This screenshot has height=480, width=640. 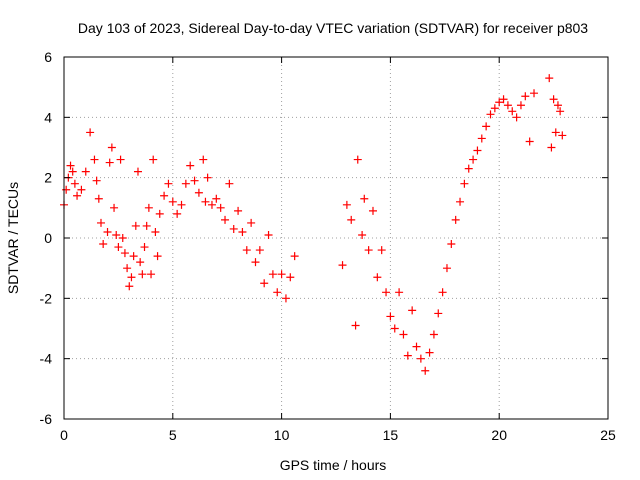 What do you see at coordinates (333, 465) in the screenshot?
I see `x-axis-label: GPS time / hours` at bounding box center [333, 465].